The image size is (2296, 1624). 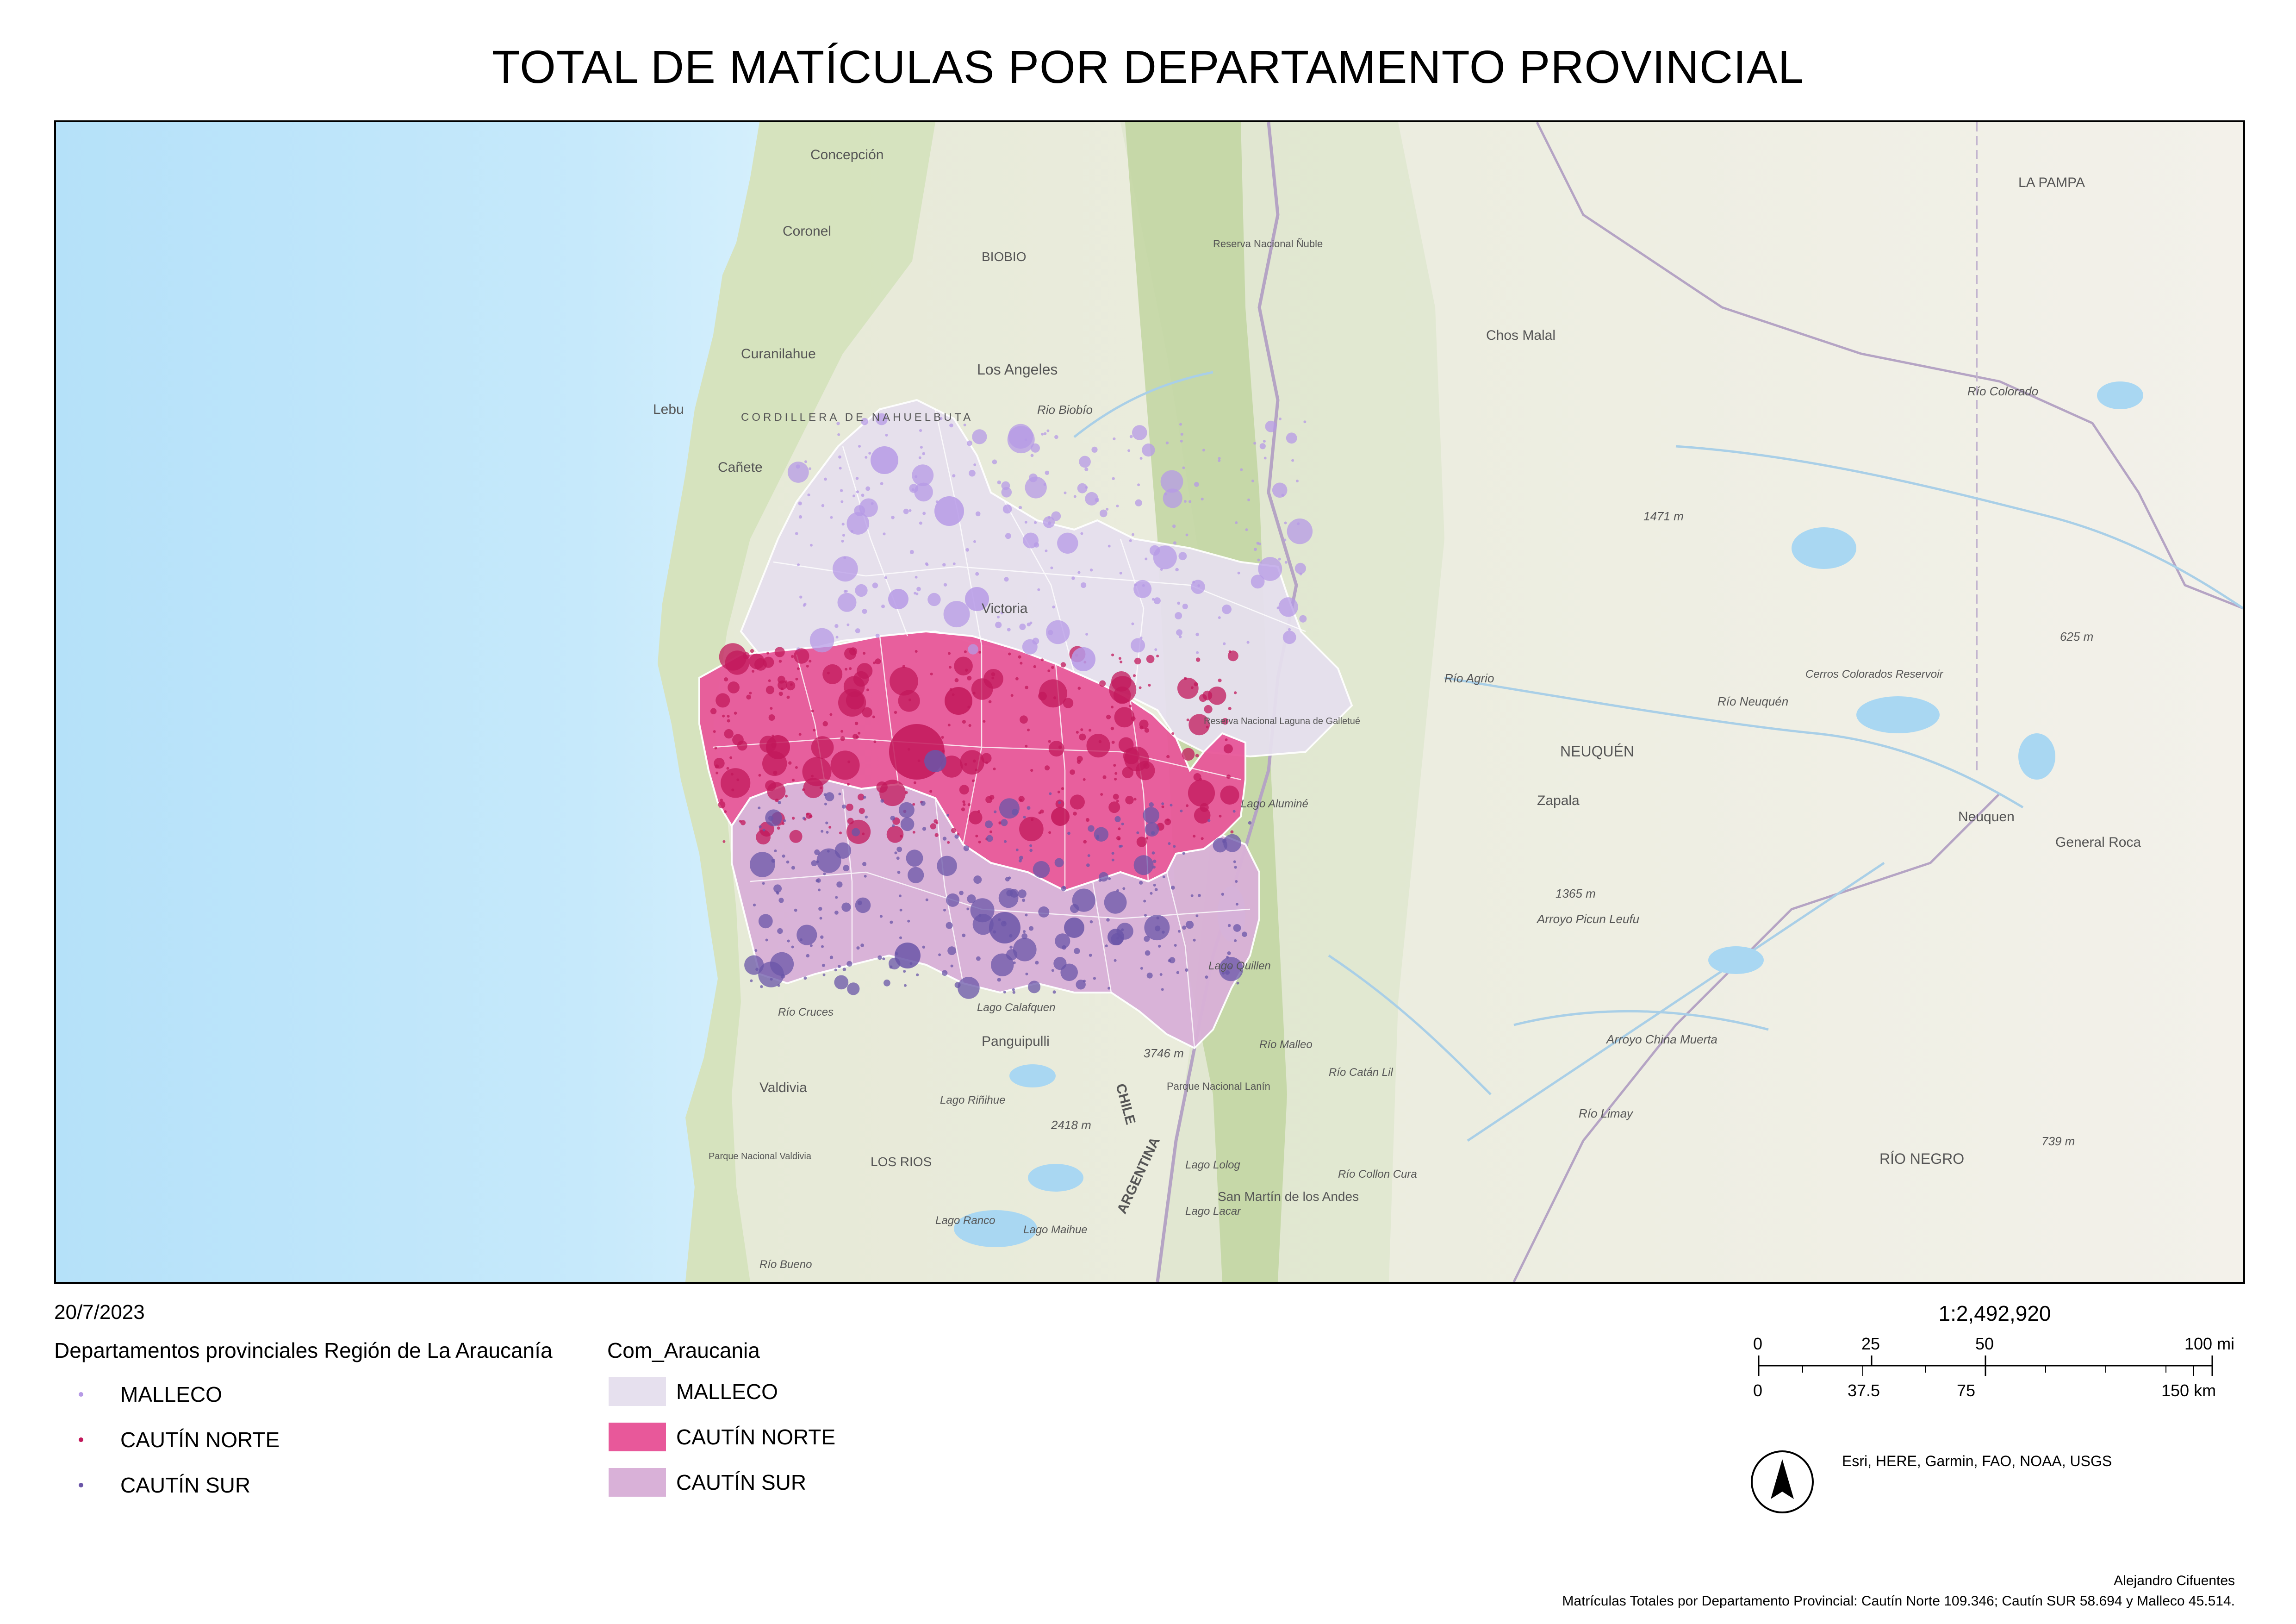 What do you see at coordinates (1213, 1211) in the screenshot?
I see `label-lago-lacar: Lago Lacar` at bounding box center [1213, 1211].